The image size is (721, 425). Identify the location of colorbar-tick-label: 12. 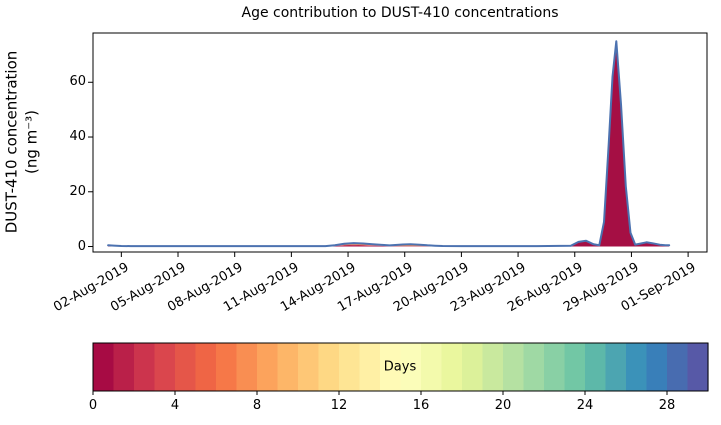
(339, 405).